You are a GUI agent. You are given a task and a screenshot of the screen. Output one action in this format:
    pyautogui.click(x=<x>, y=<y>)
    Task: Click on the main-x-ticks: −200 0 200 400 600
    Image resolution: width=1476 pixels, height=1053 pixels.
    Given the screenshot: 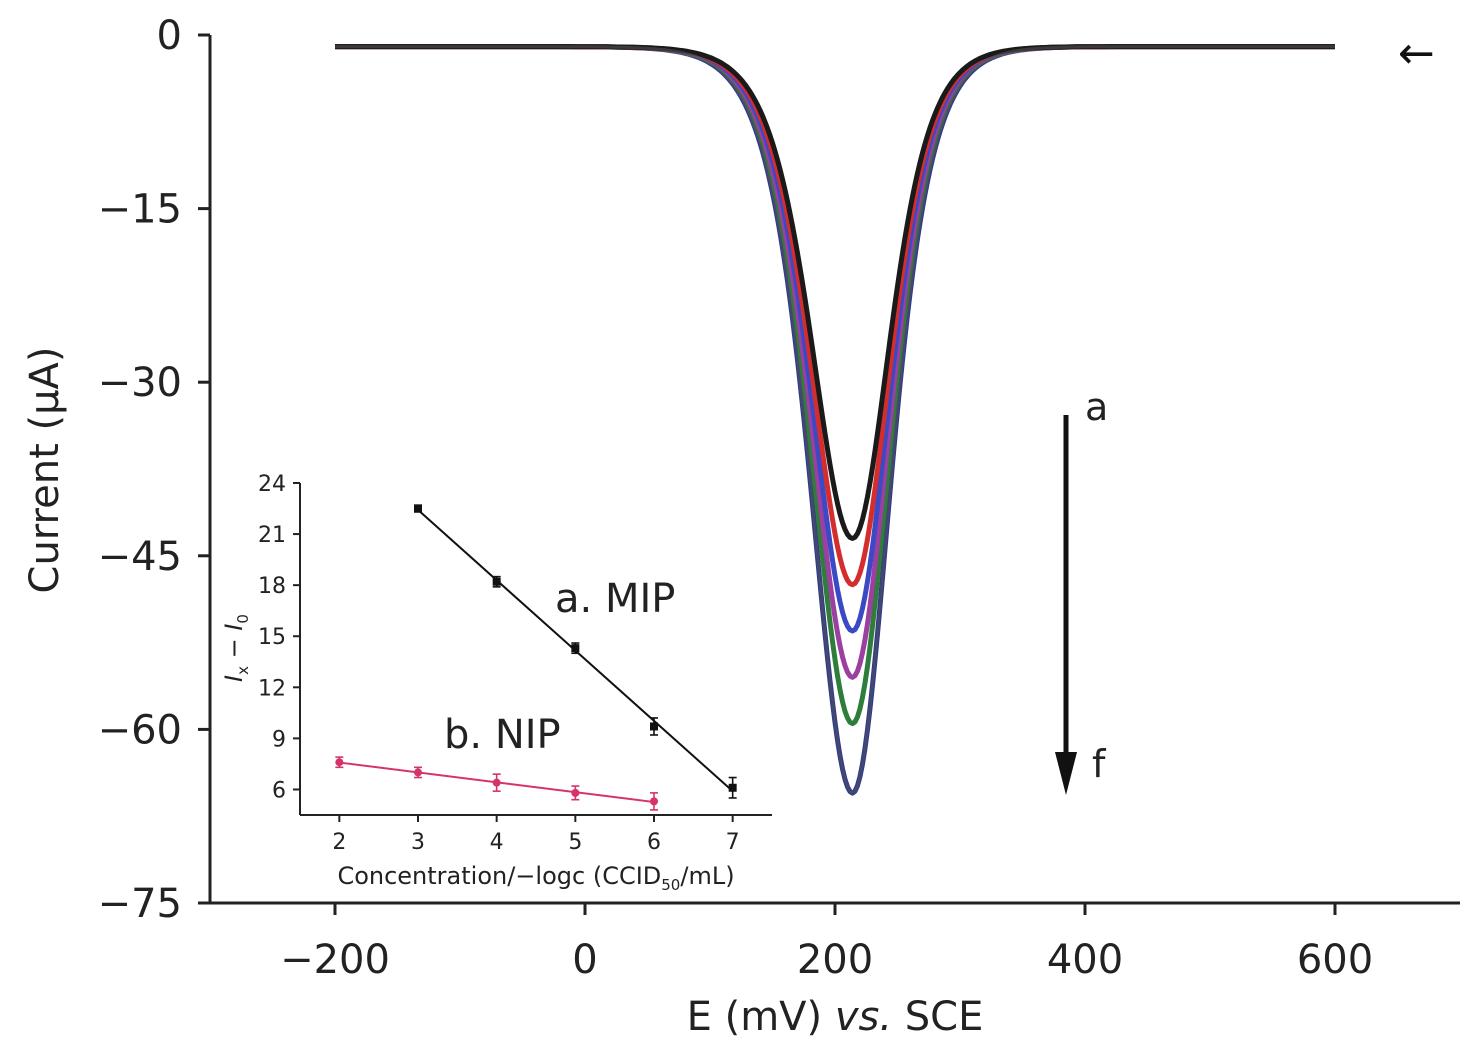 What is the action you would take?
    pyautogui.click(x=826, y=943)
    